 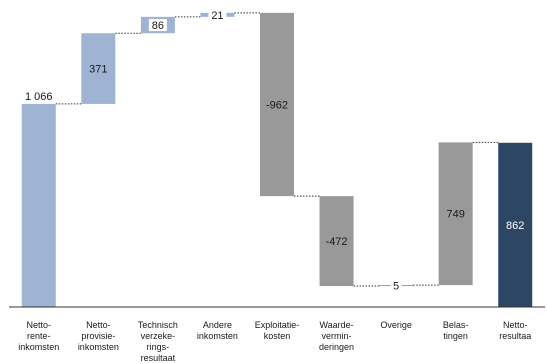 I want to click on category-label-line: provisie-, so click(x=98, y=336).